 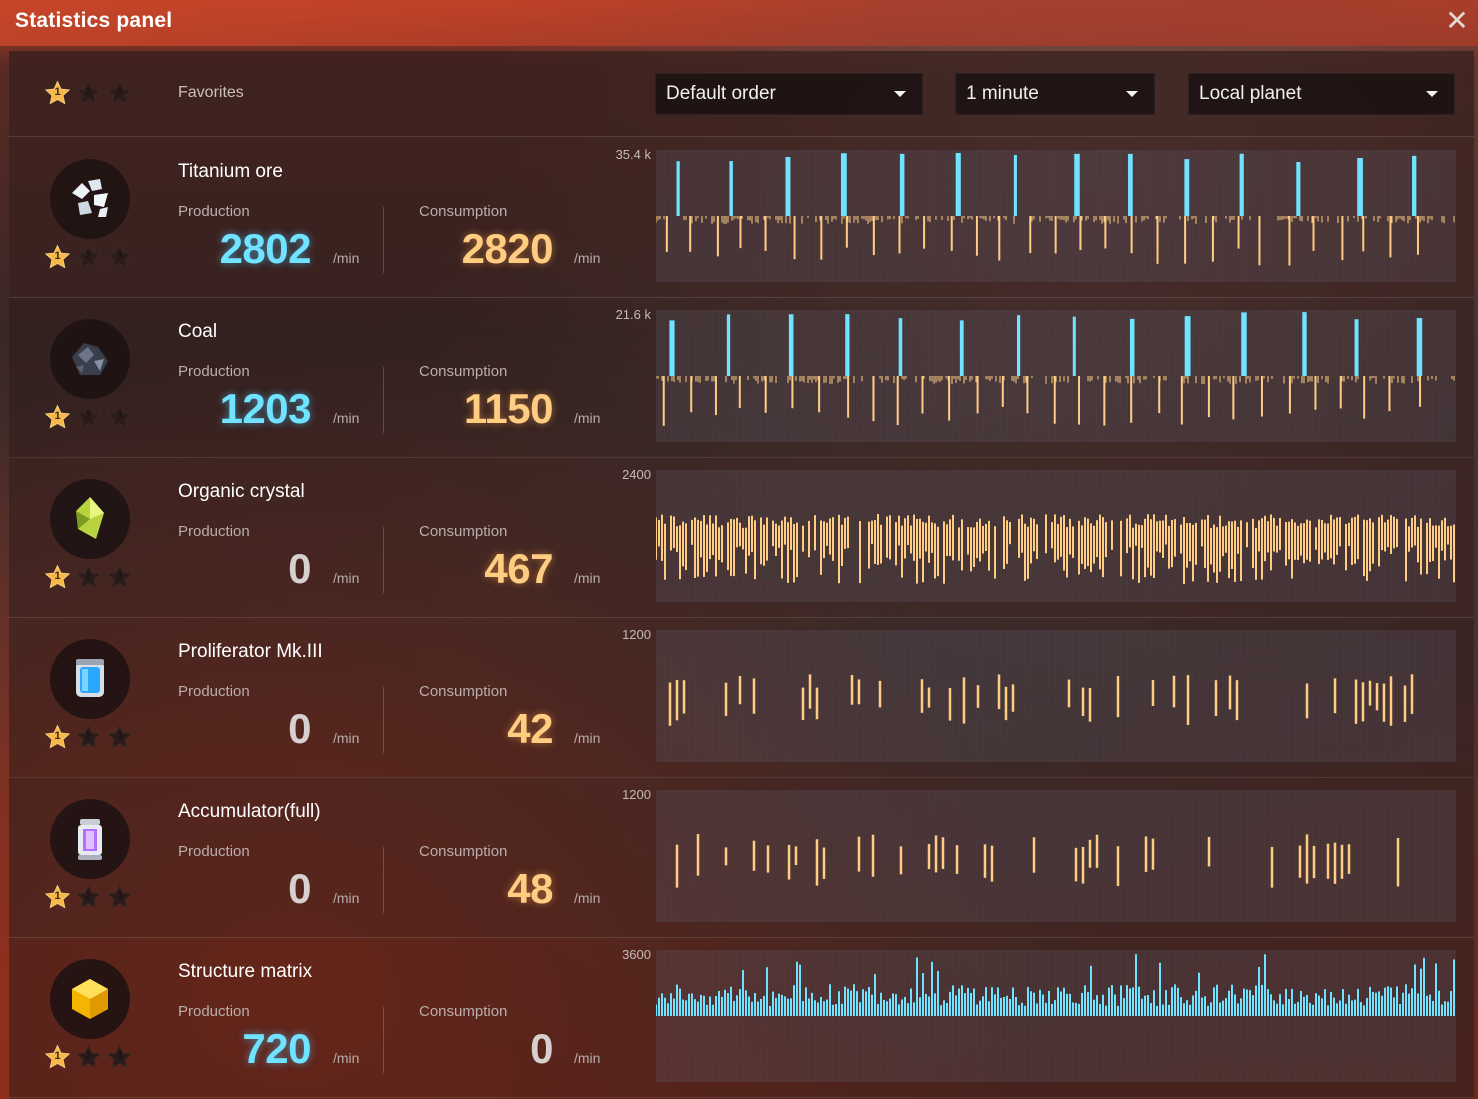 I want to click on chart-max-label: 2400, so click(x=636, y=474).